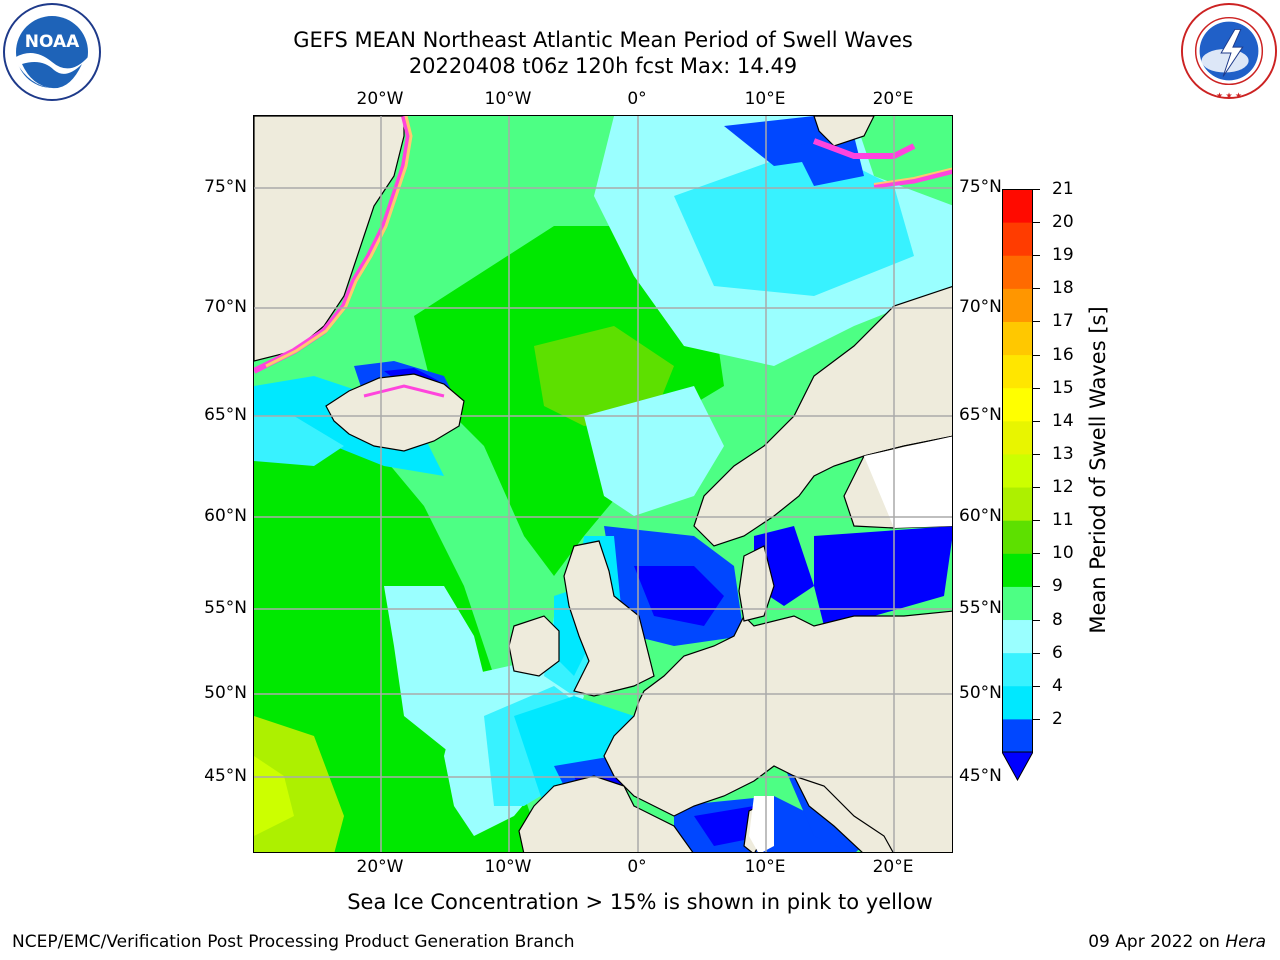 The image size is (1280, 960). What do you see at coordinates (1157, 942) in the screenshot?
I see `footer-date-text: 09 Apr 2022 on` at bounding box center [1157, 942].